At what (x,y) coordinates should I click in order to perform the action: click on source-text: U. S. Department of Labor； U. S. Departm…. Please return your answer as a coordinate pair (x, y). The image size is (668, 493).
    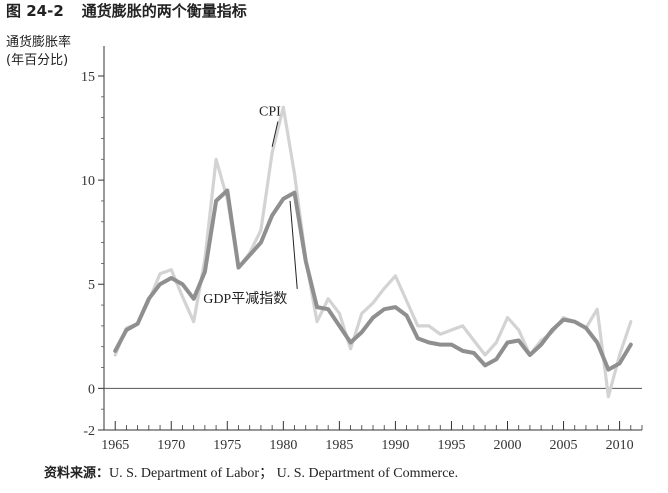
    Looking at the image, I should click on (284, 473).